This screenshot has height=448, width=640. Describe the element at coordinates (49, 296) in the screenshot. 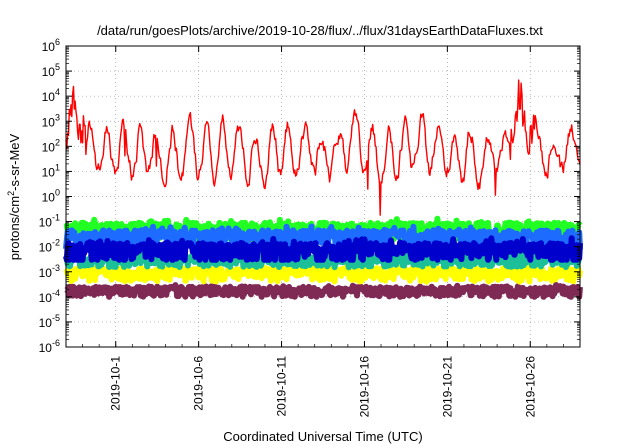

I see `y-tick-label: 10⁻⁴` at that location.